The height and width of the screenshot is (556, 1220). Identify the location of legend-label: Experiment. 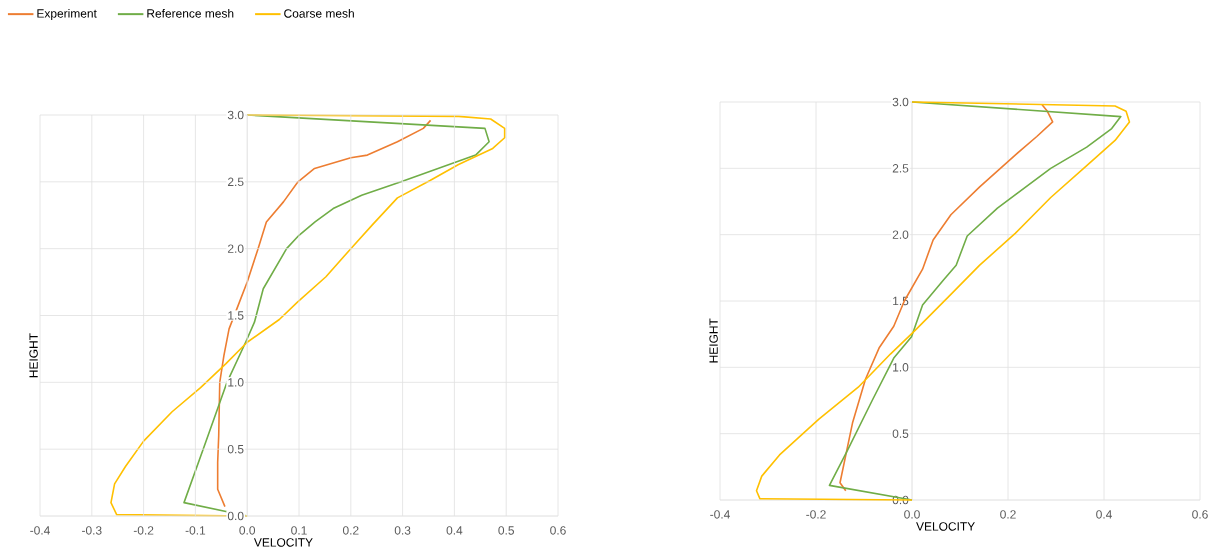
(67, 14).